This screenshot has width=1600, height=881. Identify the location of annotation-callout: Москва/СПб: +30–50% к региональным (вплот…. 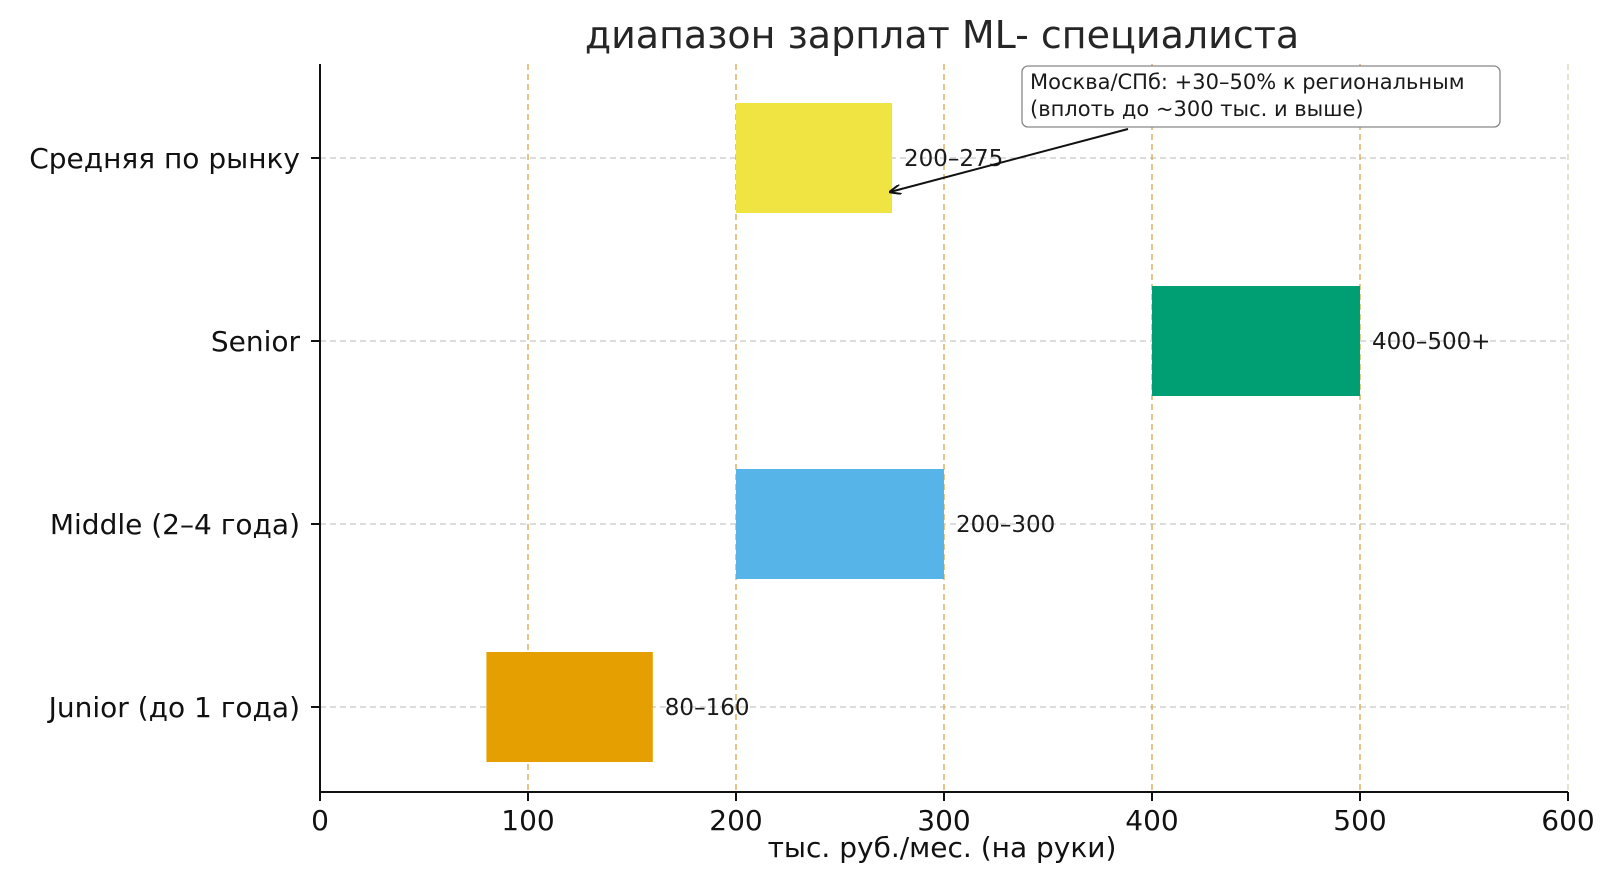
(1195, 128).